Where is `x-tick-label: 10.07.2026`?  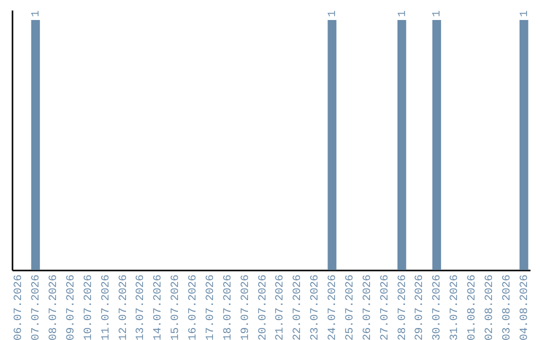
x-tick-label: 10.07.2026 is located at coordinates (88, 307).